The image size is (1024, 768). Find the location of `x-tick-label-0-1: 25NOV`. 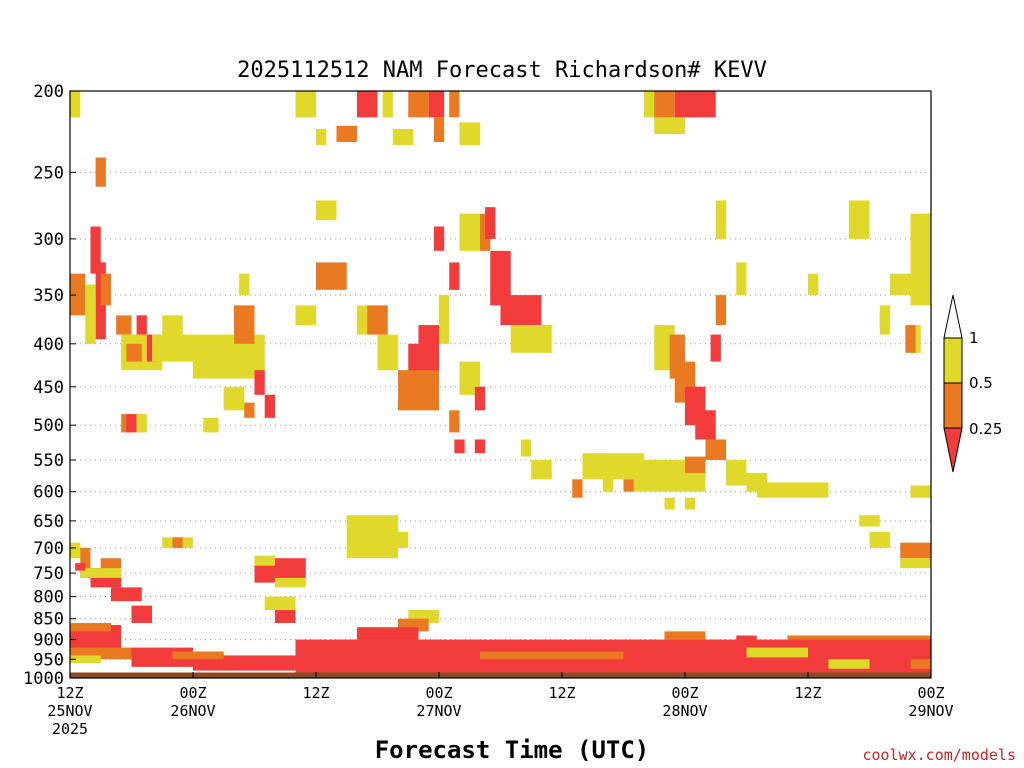

x-tick-label-0-1: 25NOV is located at coordinates (69, 711).